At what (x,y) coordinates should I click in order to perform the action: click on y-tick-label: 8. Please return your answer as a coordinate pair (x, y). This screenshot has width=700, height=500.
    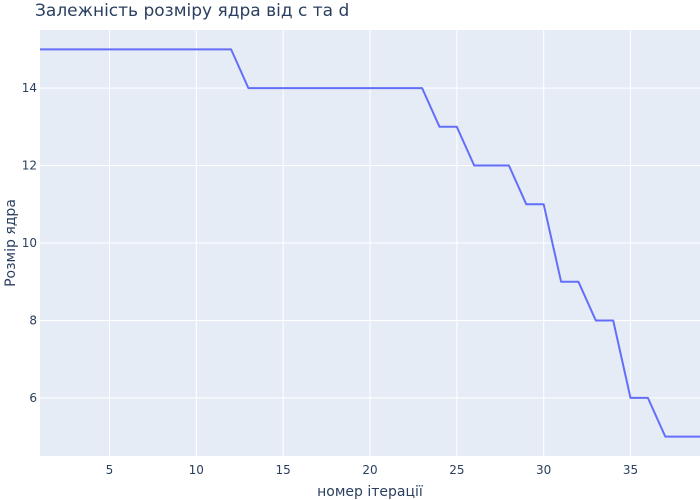
    Looking at the image, I should click on (33, 320).